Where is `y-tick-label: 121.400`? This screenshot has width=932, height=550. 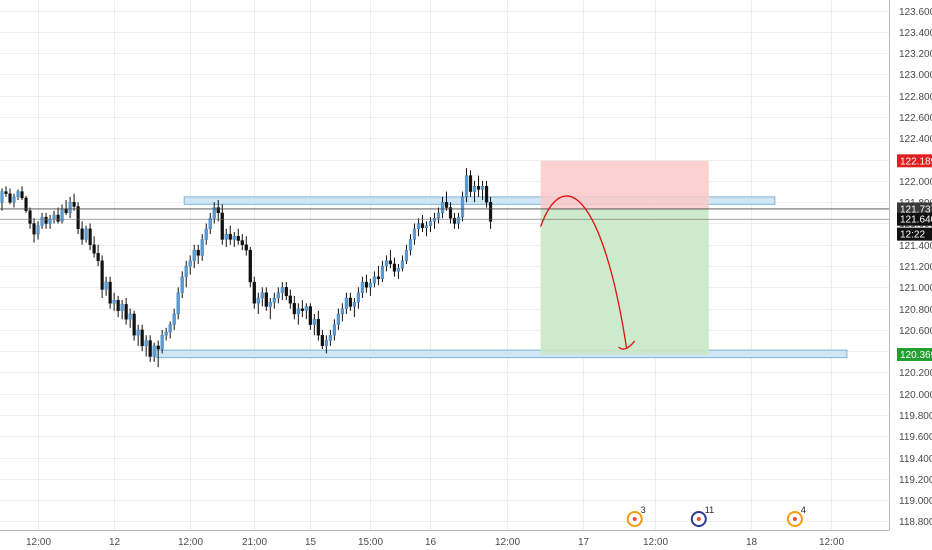 y-tick-label: 121.400 is located at coordinates (915, 246).